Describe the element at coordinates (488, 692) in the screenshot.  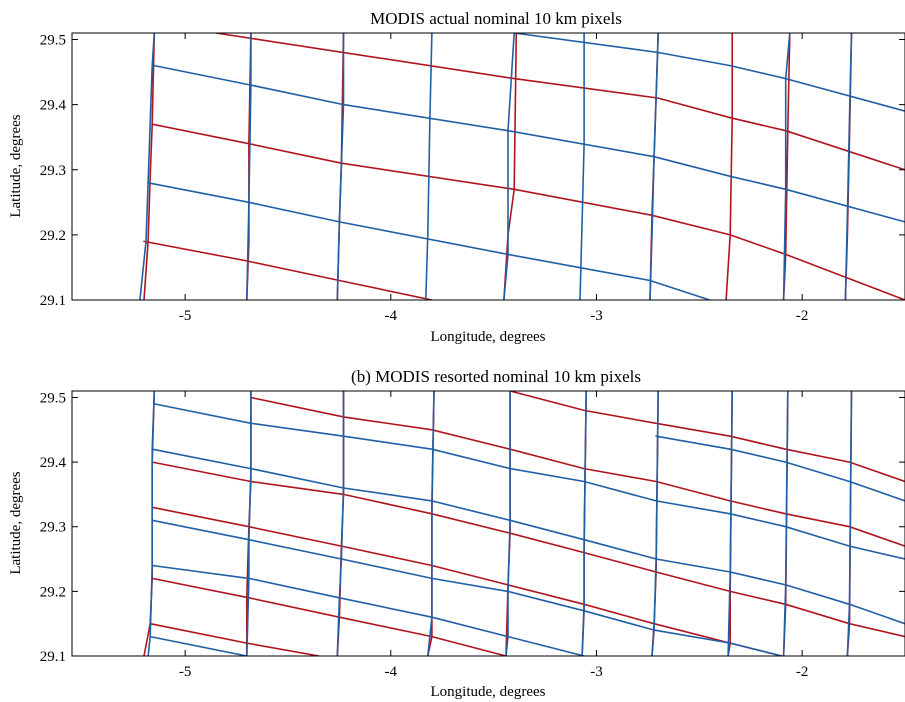
I see `panel-b-xlabel: Longitude, degrees` at that location.